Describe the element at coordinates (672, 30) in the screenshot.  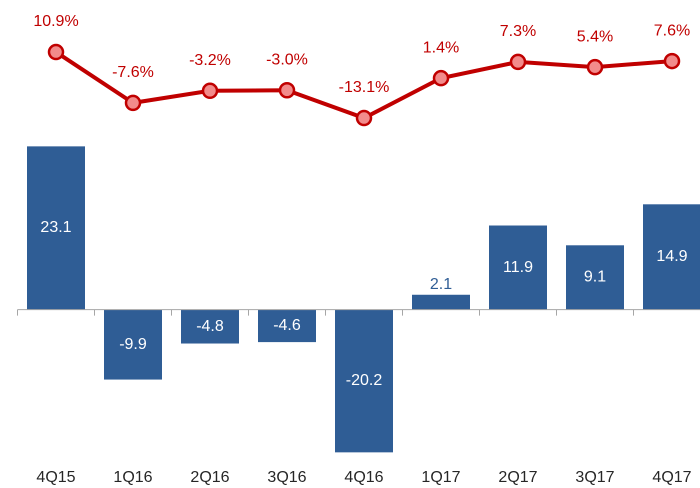
I see `line-value-label: 7.6%` at that location.